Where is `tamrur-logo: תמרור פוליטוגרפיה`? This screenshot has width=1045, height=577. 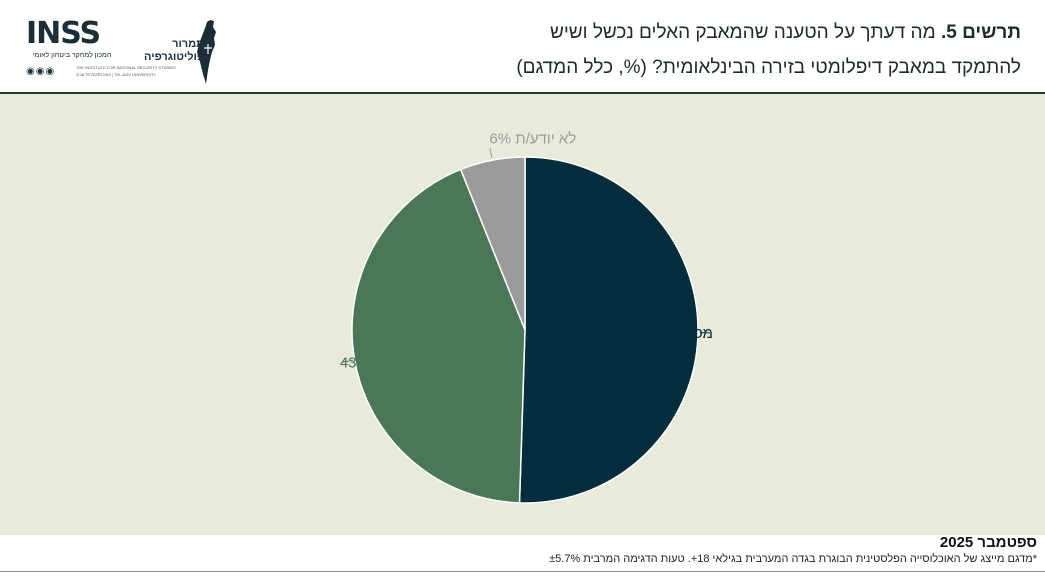
tamrur-logo: תמרור פוליטוגרפיה is located at coordinates (177, 52).